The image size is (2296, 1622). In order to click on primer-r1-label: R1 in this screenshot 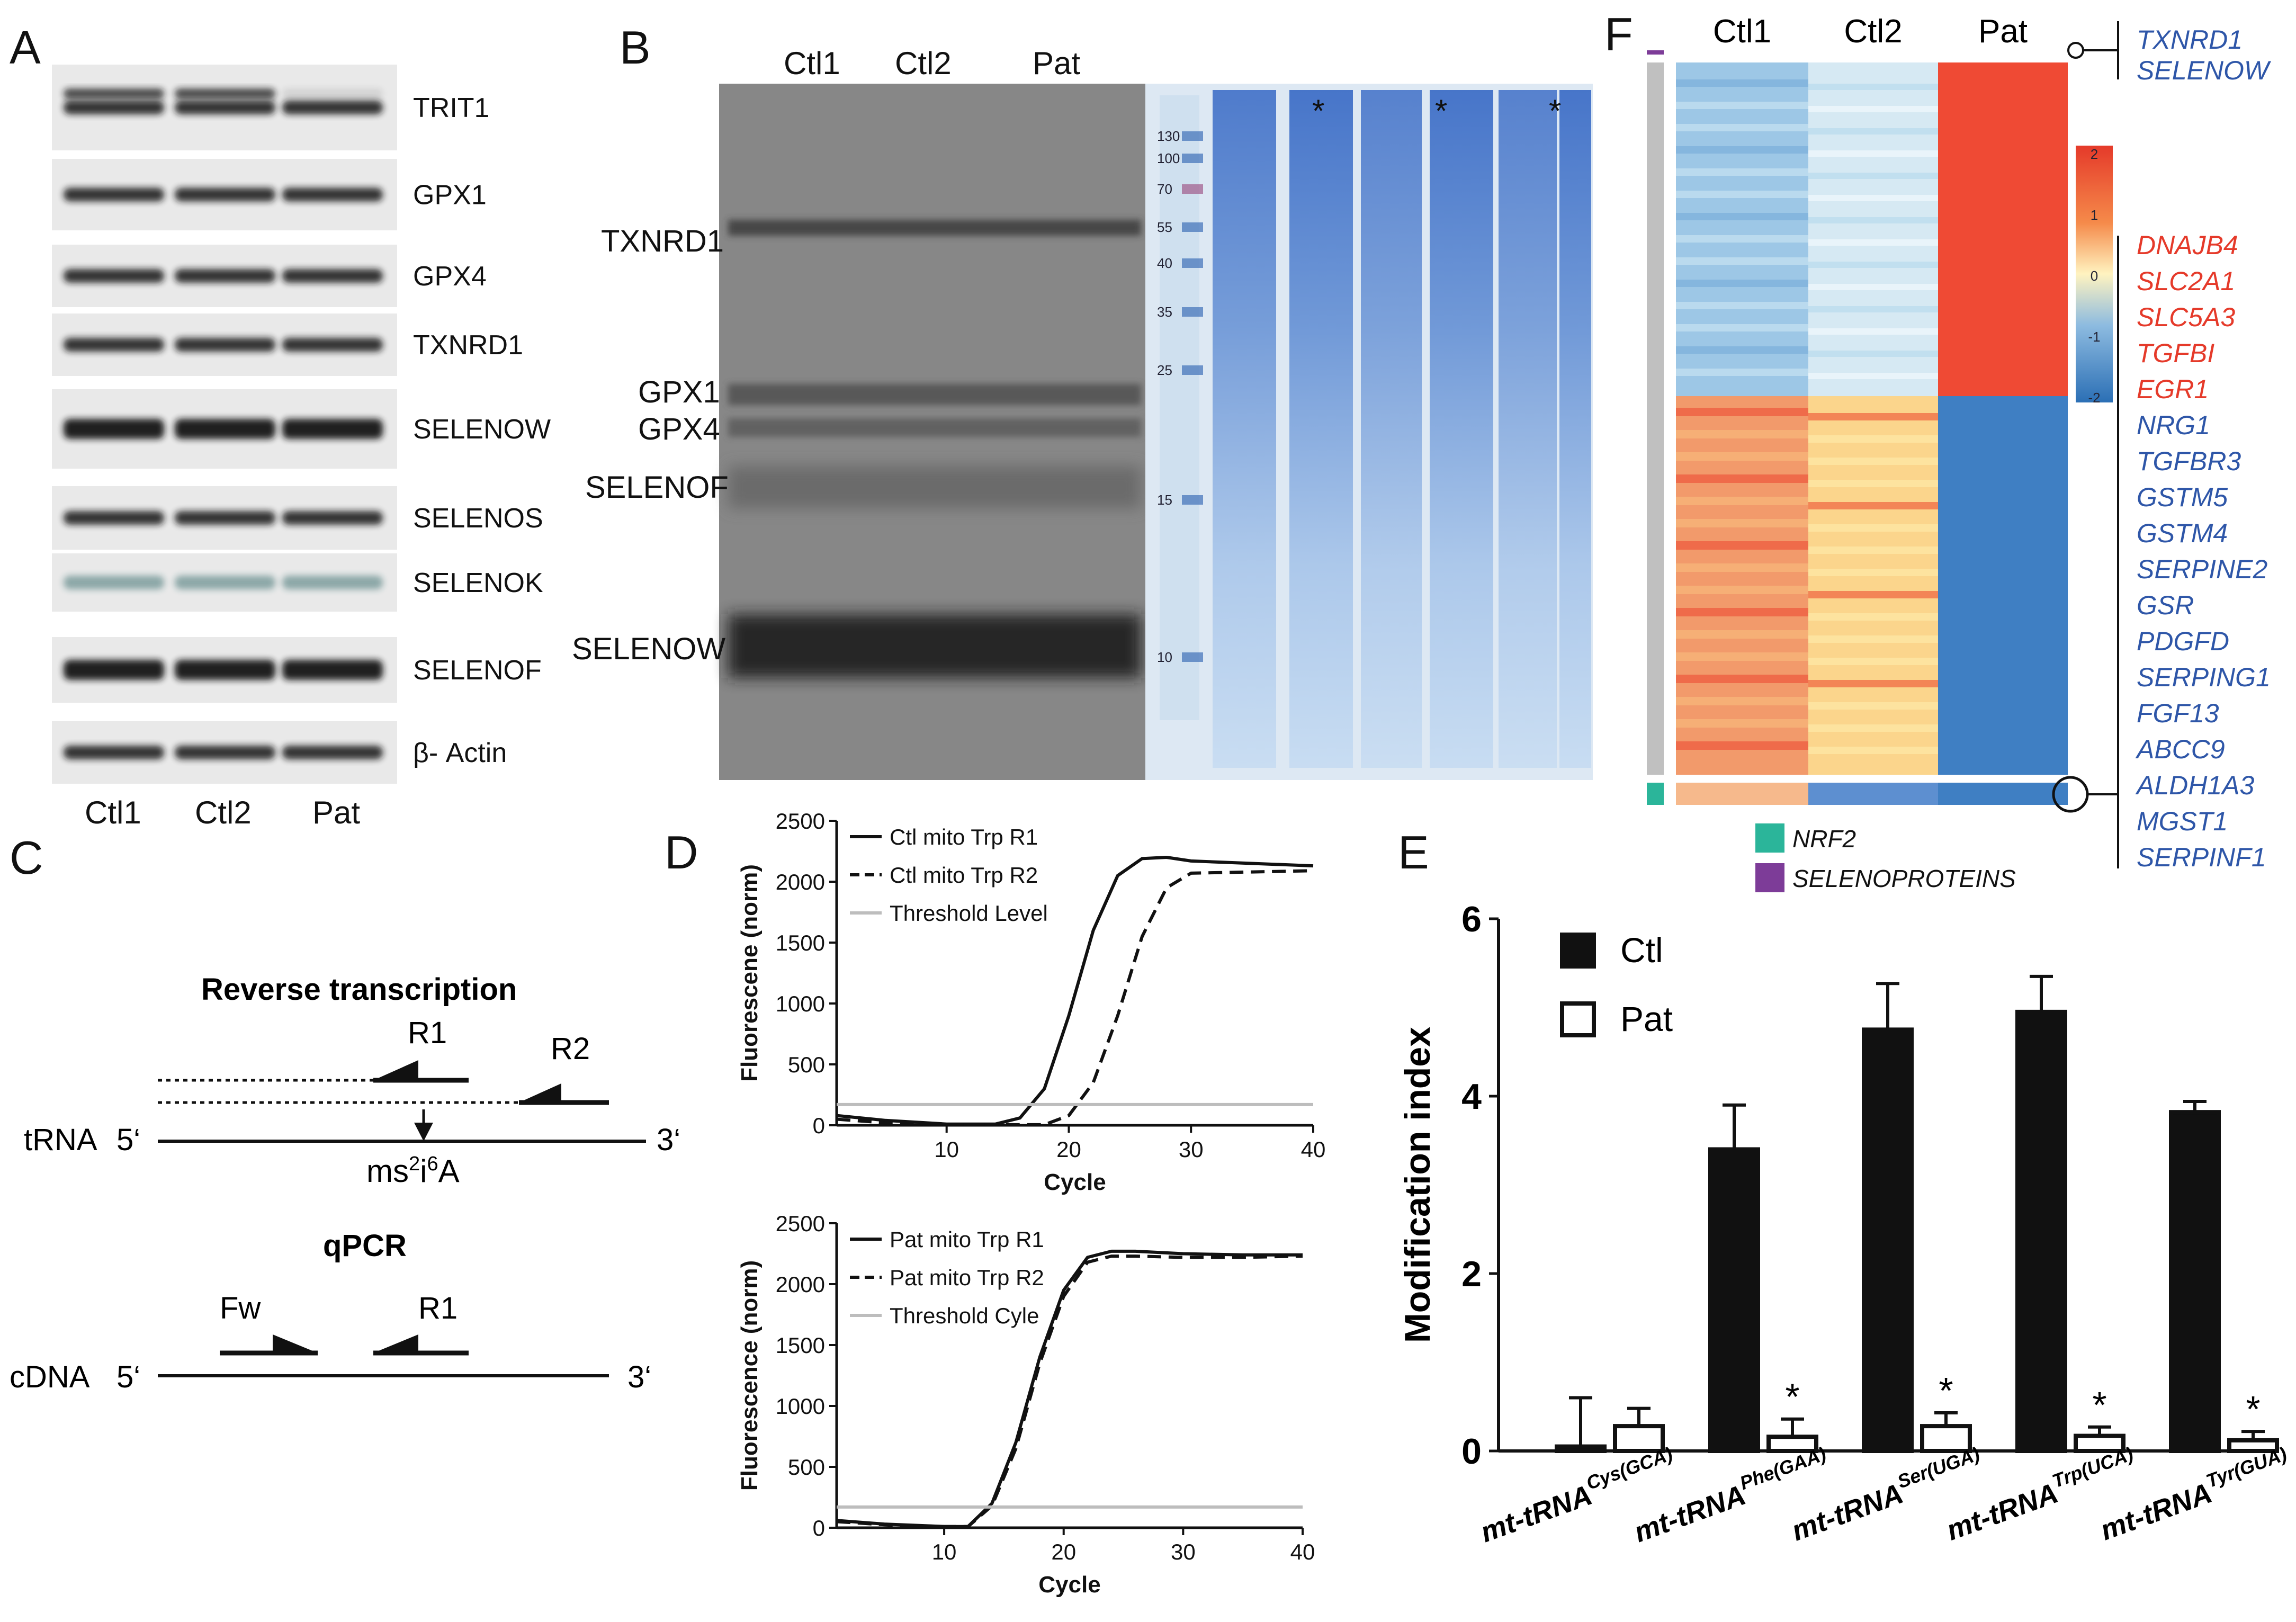, I will do `click(428, 1033)`.